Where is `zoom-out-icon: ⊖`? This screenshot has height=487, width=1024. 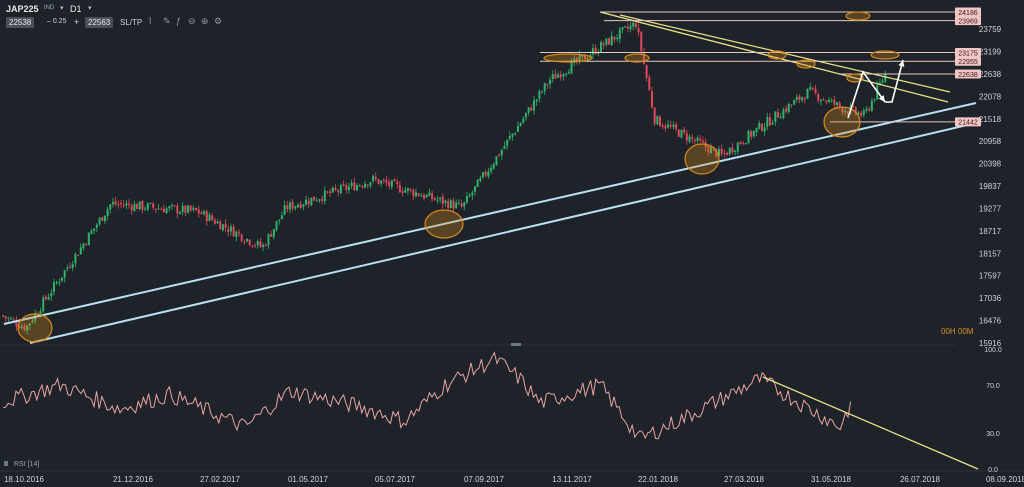 zoom-out-icon: ⊖ is located at coordinates (192, 21).